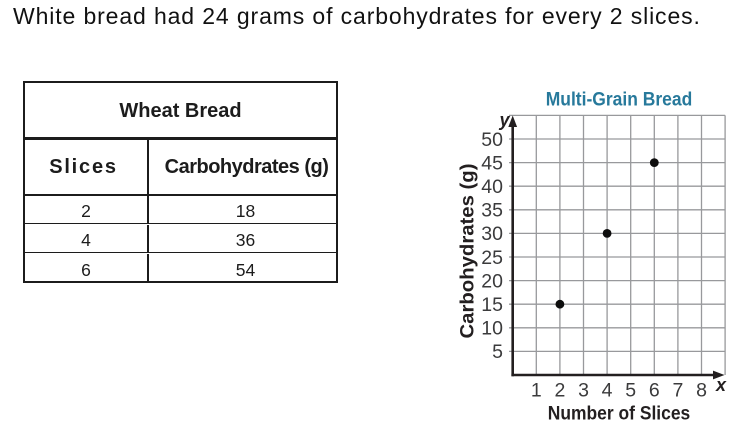 The height and width of the screenshot is (429, 741). I want to click on svg-text: 2, so click(559, 391).